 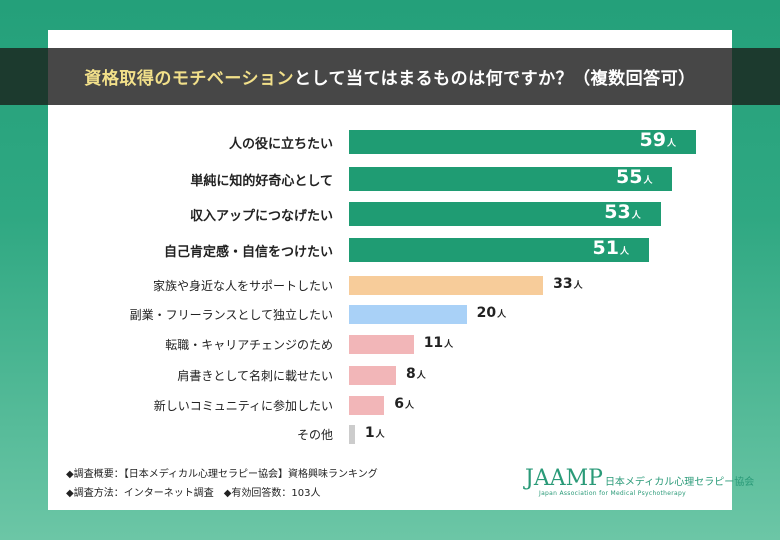 I want to click on bar-row: 収入アップにつなげたい 53人, so click(x=390, y=214).